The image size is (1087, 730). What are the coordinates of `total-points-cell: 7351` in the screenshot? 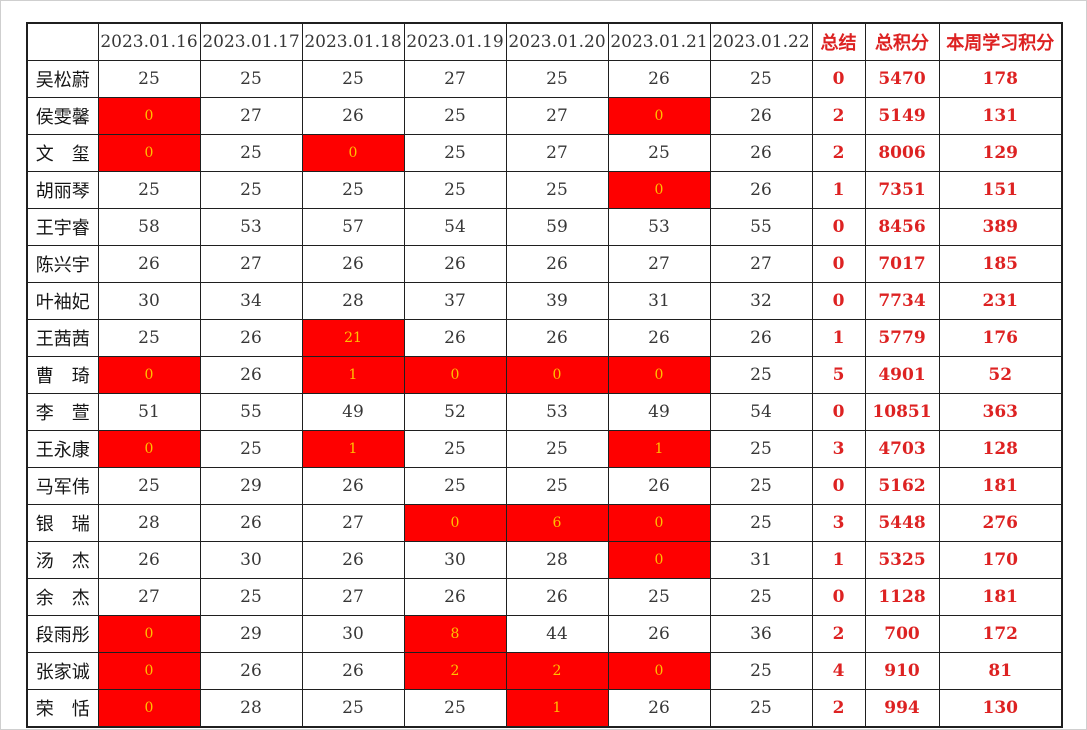 It's located at (902, 190).